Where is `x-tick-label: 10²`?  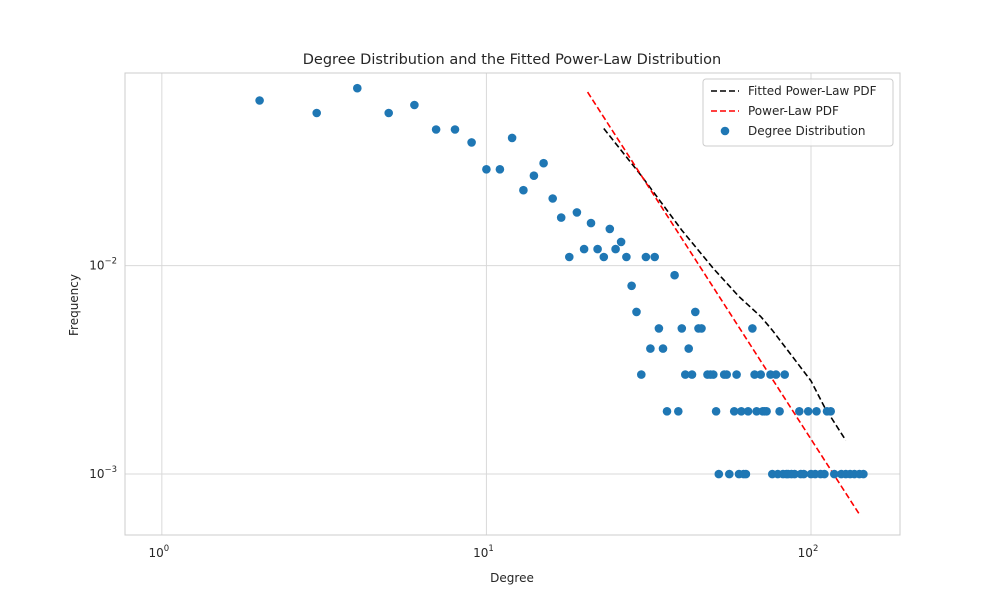 x-tick-label: 10² is located at coordinates (808, 552).